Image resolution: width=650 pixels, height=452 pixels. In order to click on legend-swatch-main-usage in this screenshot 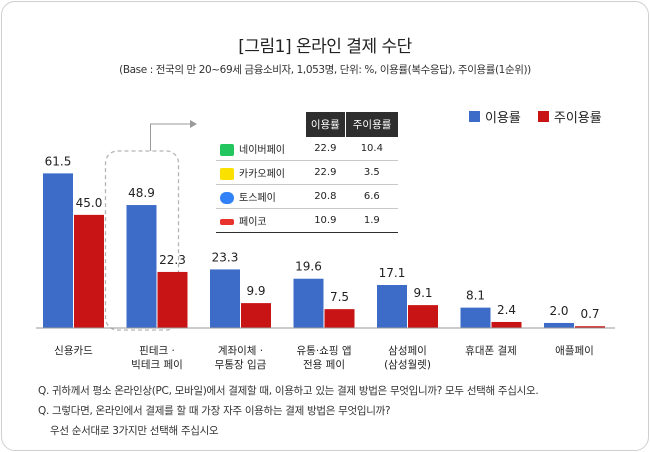, I will do `click(543, 116)`.